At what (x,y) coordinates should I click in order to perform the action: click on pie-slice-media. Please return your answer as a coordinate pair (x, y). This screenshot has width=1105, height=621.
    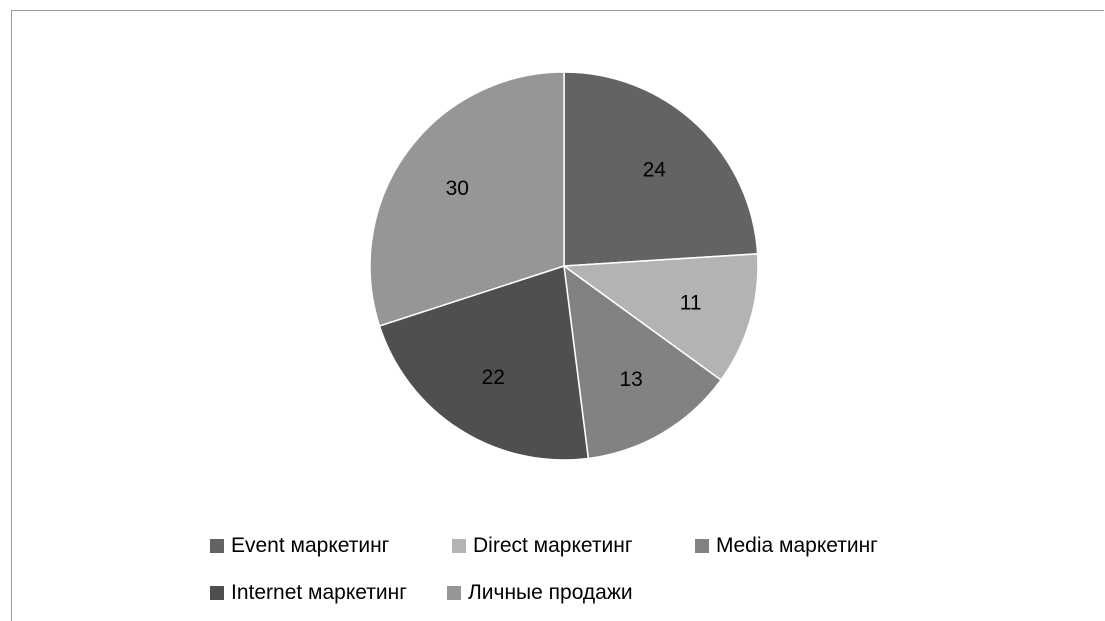
    Looking at the image, I should click on (642, 362).